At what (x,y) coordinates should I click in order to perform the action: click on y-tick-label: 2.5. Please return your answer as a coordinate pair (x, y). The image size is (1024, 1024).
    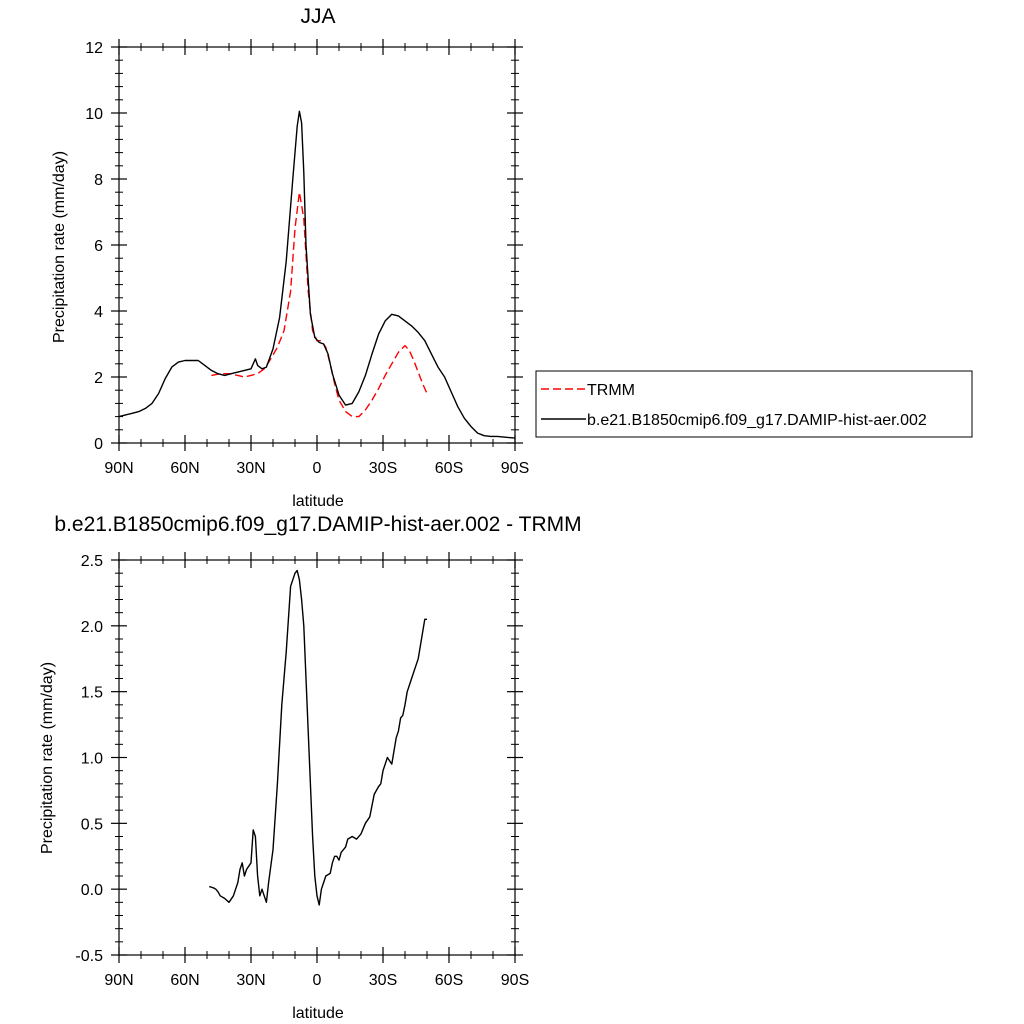
    Looking at the image, I should click on (92, 561).